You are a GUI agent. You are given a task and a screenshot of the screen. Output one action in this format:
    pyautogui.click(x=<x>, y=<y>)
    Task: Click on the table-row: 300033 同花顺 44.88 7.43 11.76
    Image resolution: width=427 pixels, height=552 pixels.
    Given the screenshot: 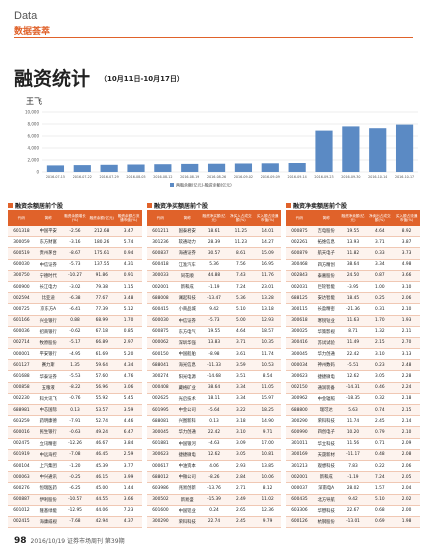 What is the action you would take?
    pyautogui.click(x=214, y=276)
    